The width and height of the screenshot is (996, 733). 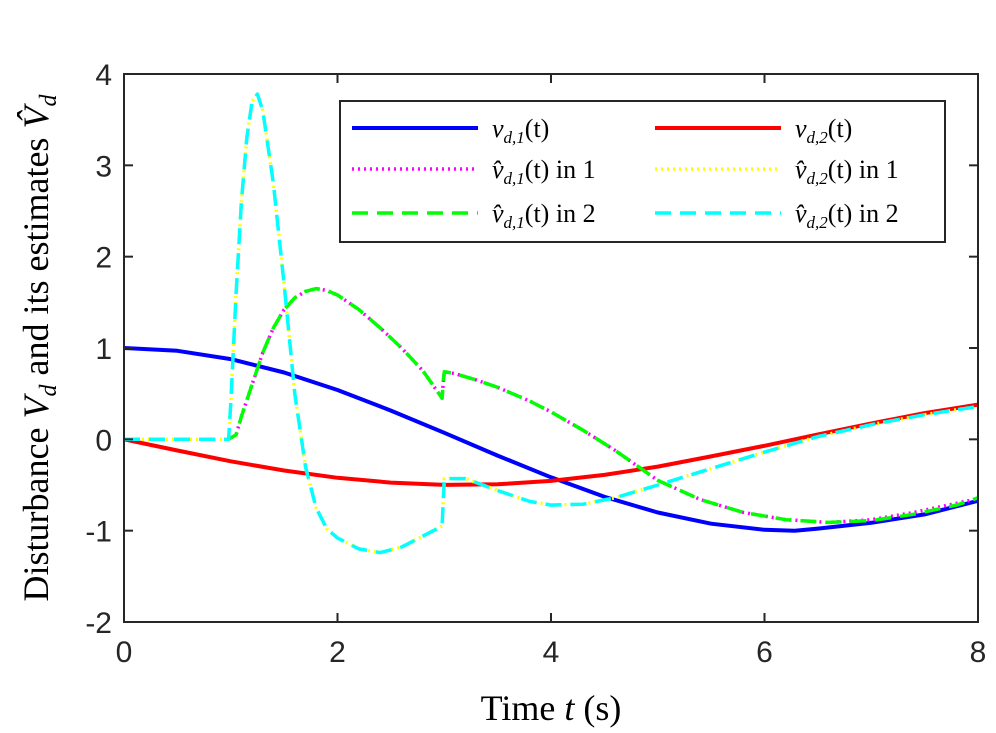 What do you see at coordinates (520, 130) in the screenshot?
I see `legend-label-1: vd,1(t)` at bounding box center [520, 130].